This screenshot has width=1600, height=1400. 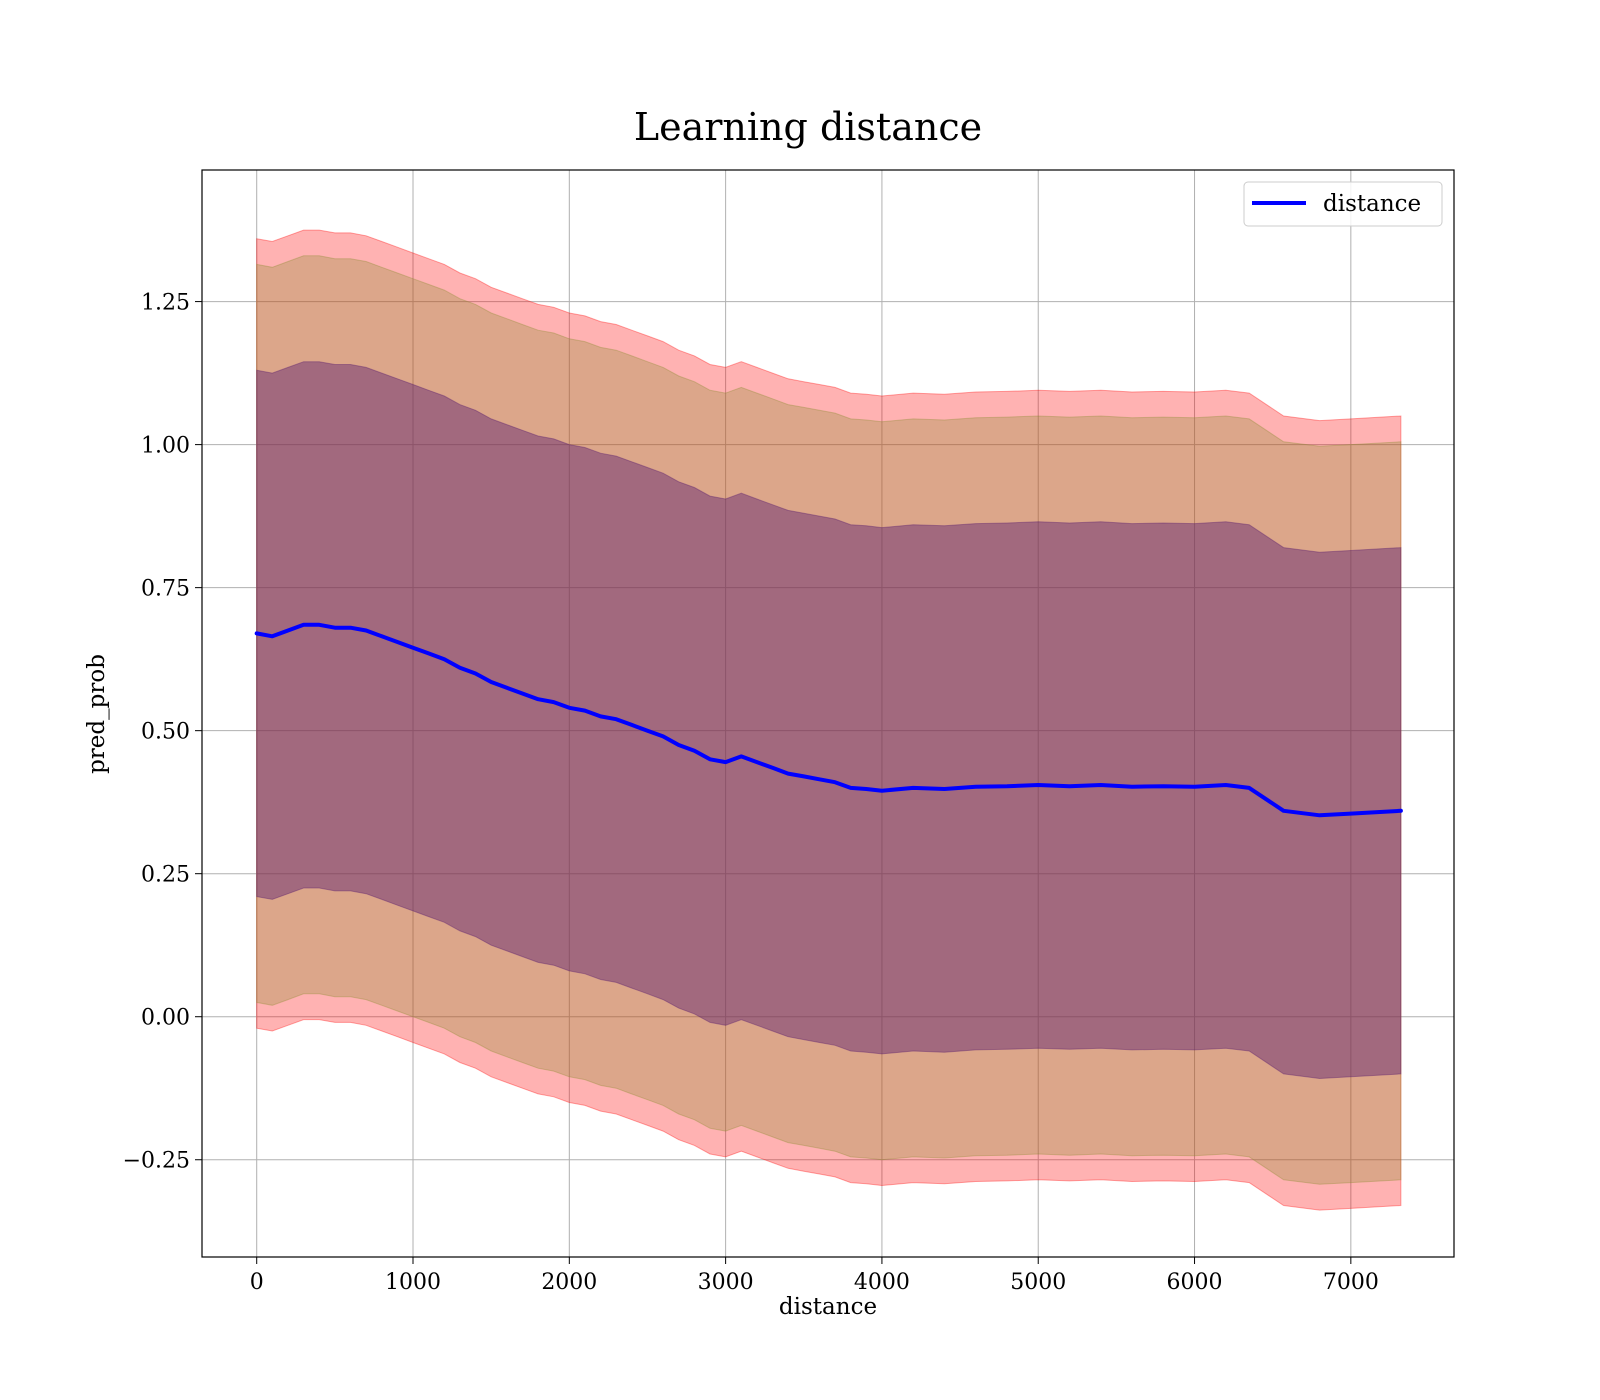 I want to click on series-line-distance, so click(x=828, y=720).